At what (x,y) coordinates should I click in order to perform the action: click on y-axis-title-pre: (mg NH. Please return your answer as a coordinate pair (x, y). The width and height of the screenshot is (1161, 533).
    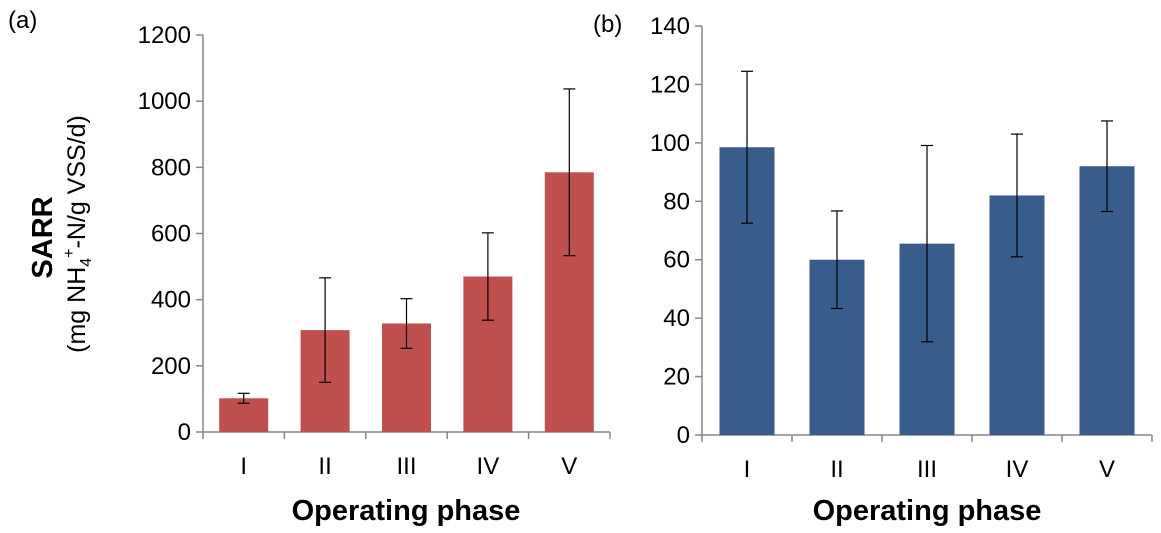
    Looking at the image, I should click on (77, 310).